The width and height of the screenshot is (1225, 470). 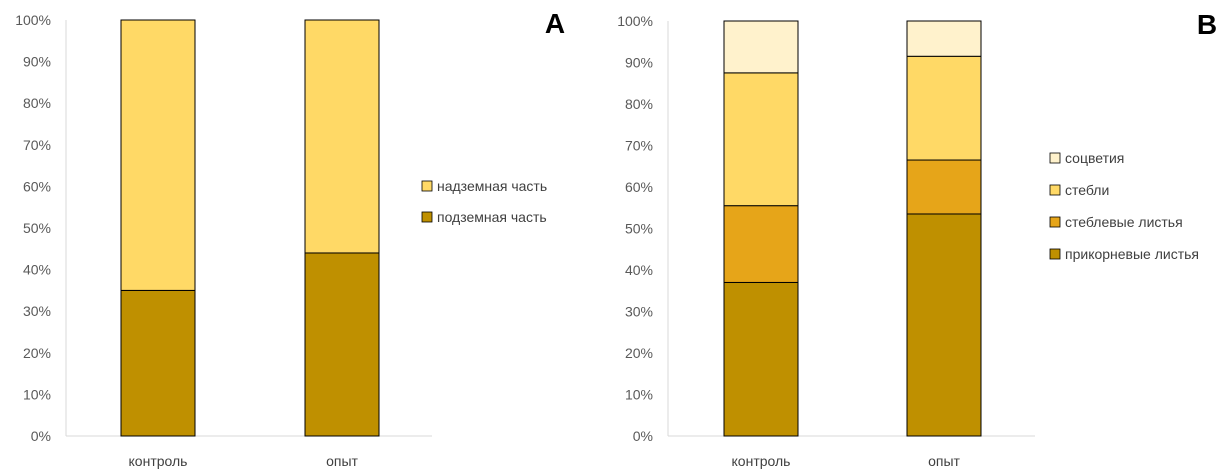 What do you see at coordinates (761, 47) in the screenshot?
I see `bar-контроль-соцветия` at bounding box center [761, 47].